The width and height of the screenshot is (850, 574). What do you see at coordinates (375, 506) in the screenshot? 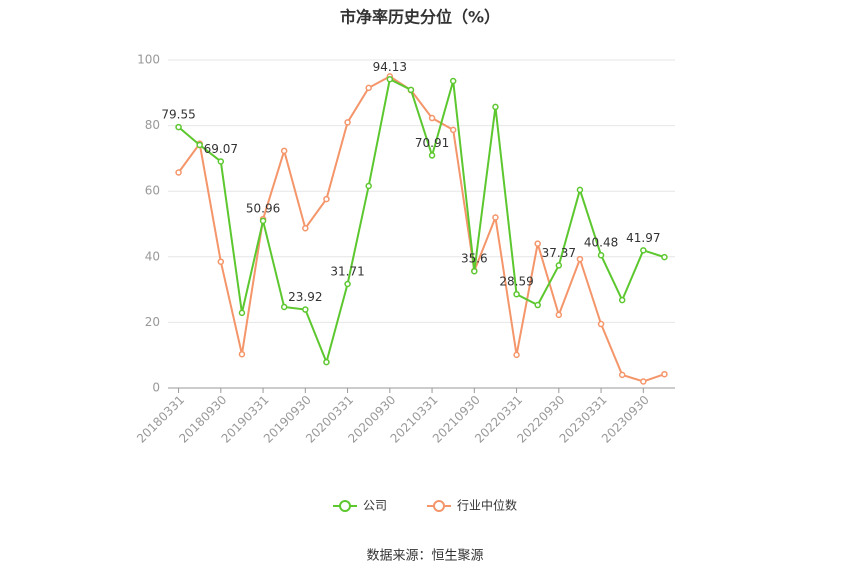
I see `legend-label: 公司` at bounding box center [375, 506].